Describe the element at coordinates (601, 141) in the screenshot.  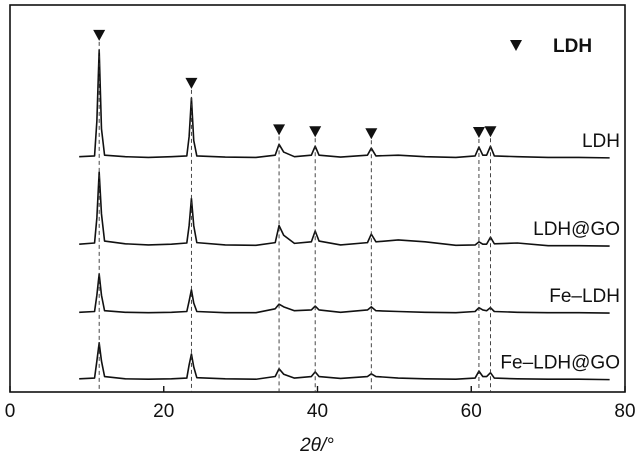
I see `series-label: LDH` at that location.